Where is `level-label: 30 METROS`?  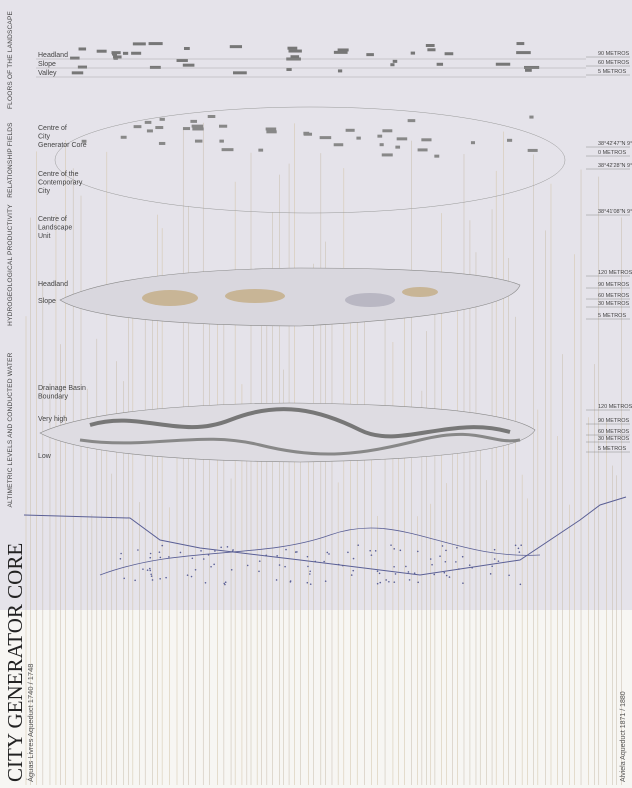
level-label: 30 METROS is located at coordinates (614, 439).